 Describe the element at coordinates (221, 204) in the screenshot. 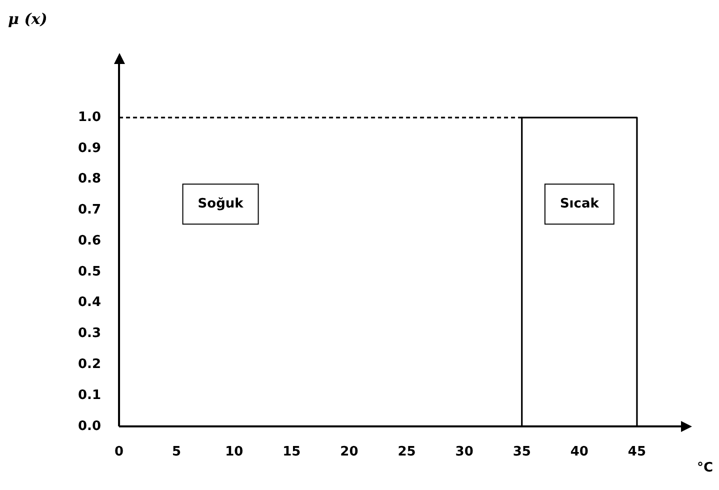

I see `annotation: Soğuk` at that location.